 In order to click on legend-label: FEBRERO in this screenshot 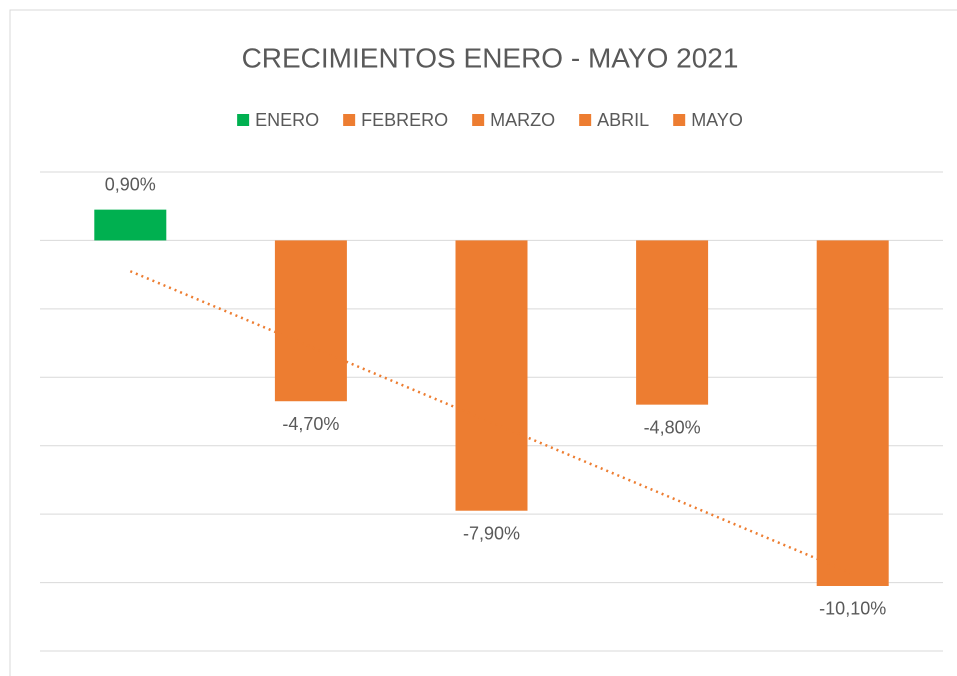, I will do `click(404, 120)`.